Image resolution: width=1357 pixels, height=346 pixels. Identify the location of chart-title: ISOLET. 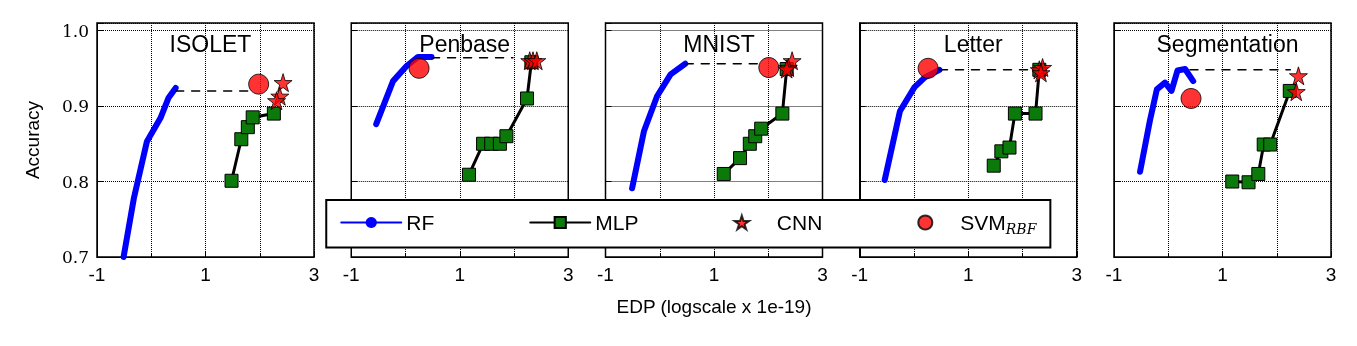
(210, 43).